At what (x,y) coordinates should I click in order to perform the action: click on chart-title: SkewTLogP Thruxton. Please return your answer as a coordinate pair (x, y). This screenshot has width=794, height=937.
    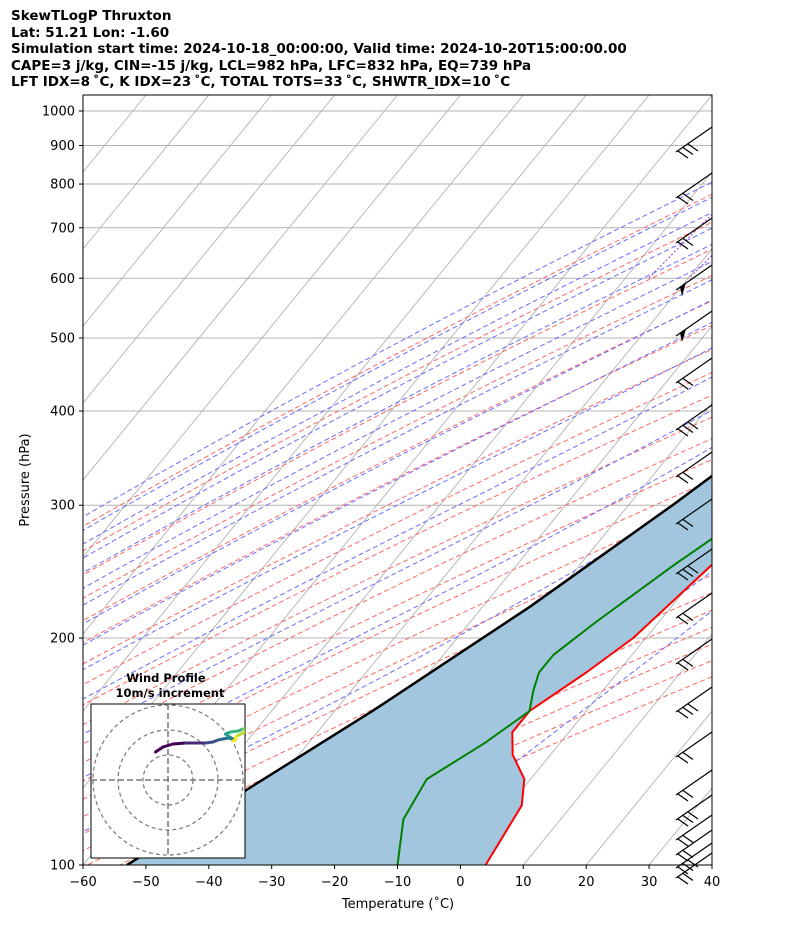
    Looking at the image, I should click on (91, 16).